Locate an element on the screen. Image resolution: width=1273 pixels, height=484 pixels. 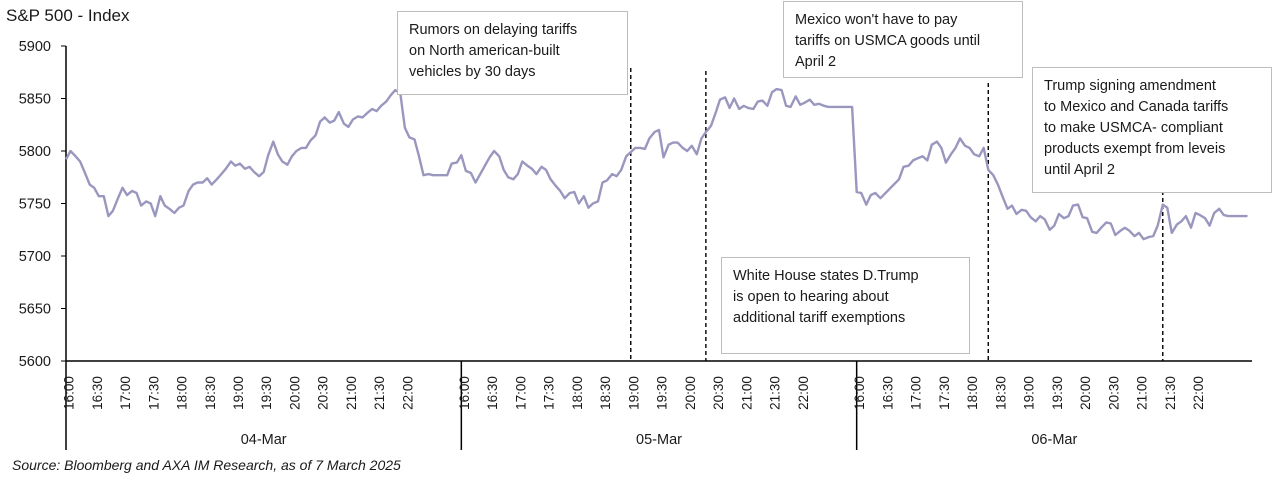
y-tick-label: 5750 is located at coordinates (35, 205).